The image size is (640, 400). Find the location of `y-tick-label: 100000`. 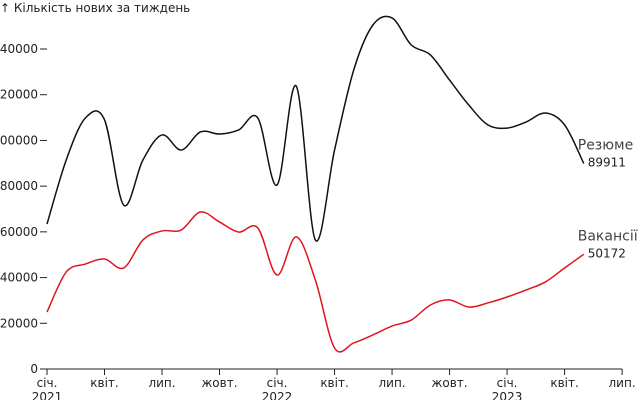

y-tick-label: 100000 is located at coordinates (19, 140).